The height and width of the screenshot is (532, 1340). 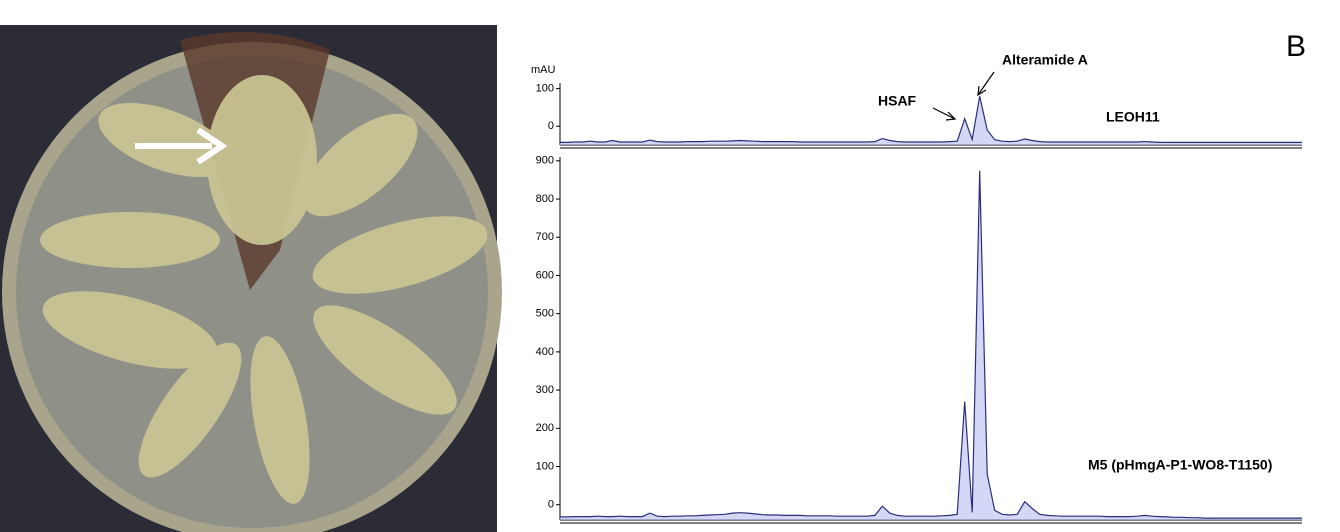 I want to click on y-tick-label: 900, so click(x=545, y=161).